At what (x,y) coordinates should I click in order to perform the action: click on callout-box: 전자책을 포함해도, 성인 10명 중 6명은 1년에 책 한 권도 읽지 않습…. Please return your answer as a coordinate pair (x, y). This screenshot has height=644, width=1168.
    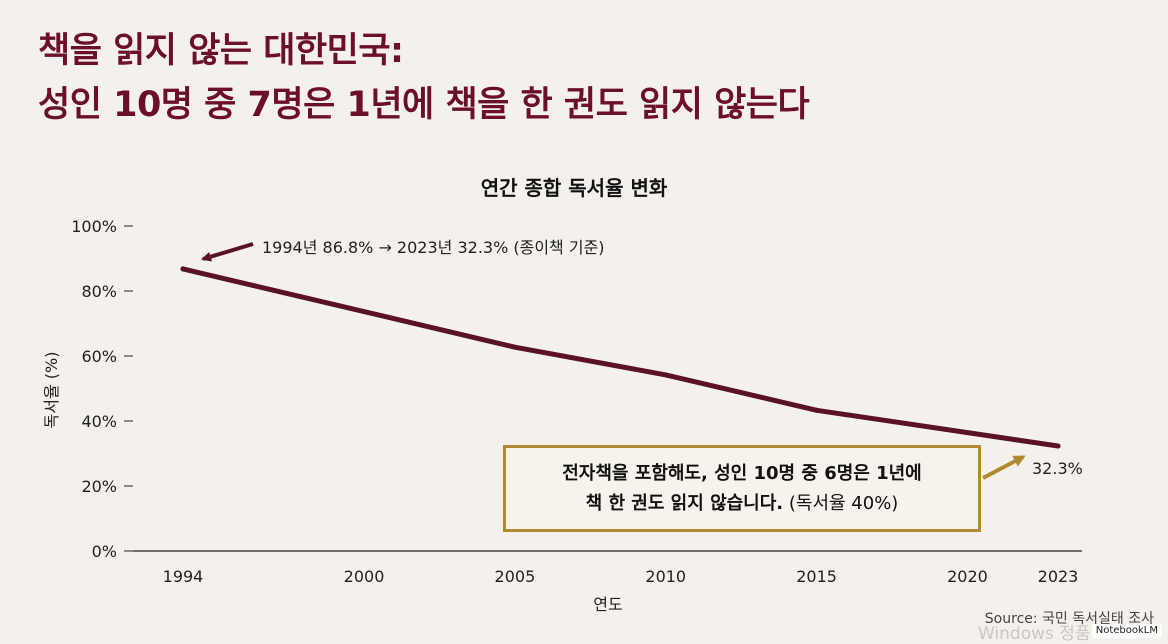
    Looking at the image, I should click on (742, 488).